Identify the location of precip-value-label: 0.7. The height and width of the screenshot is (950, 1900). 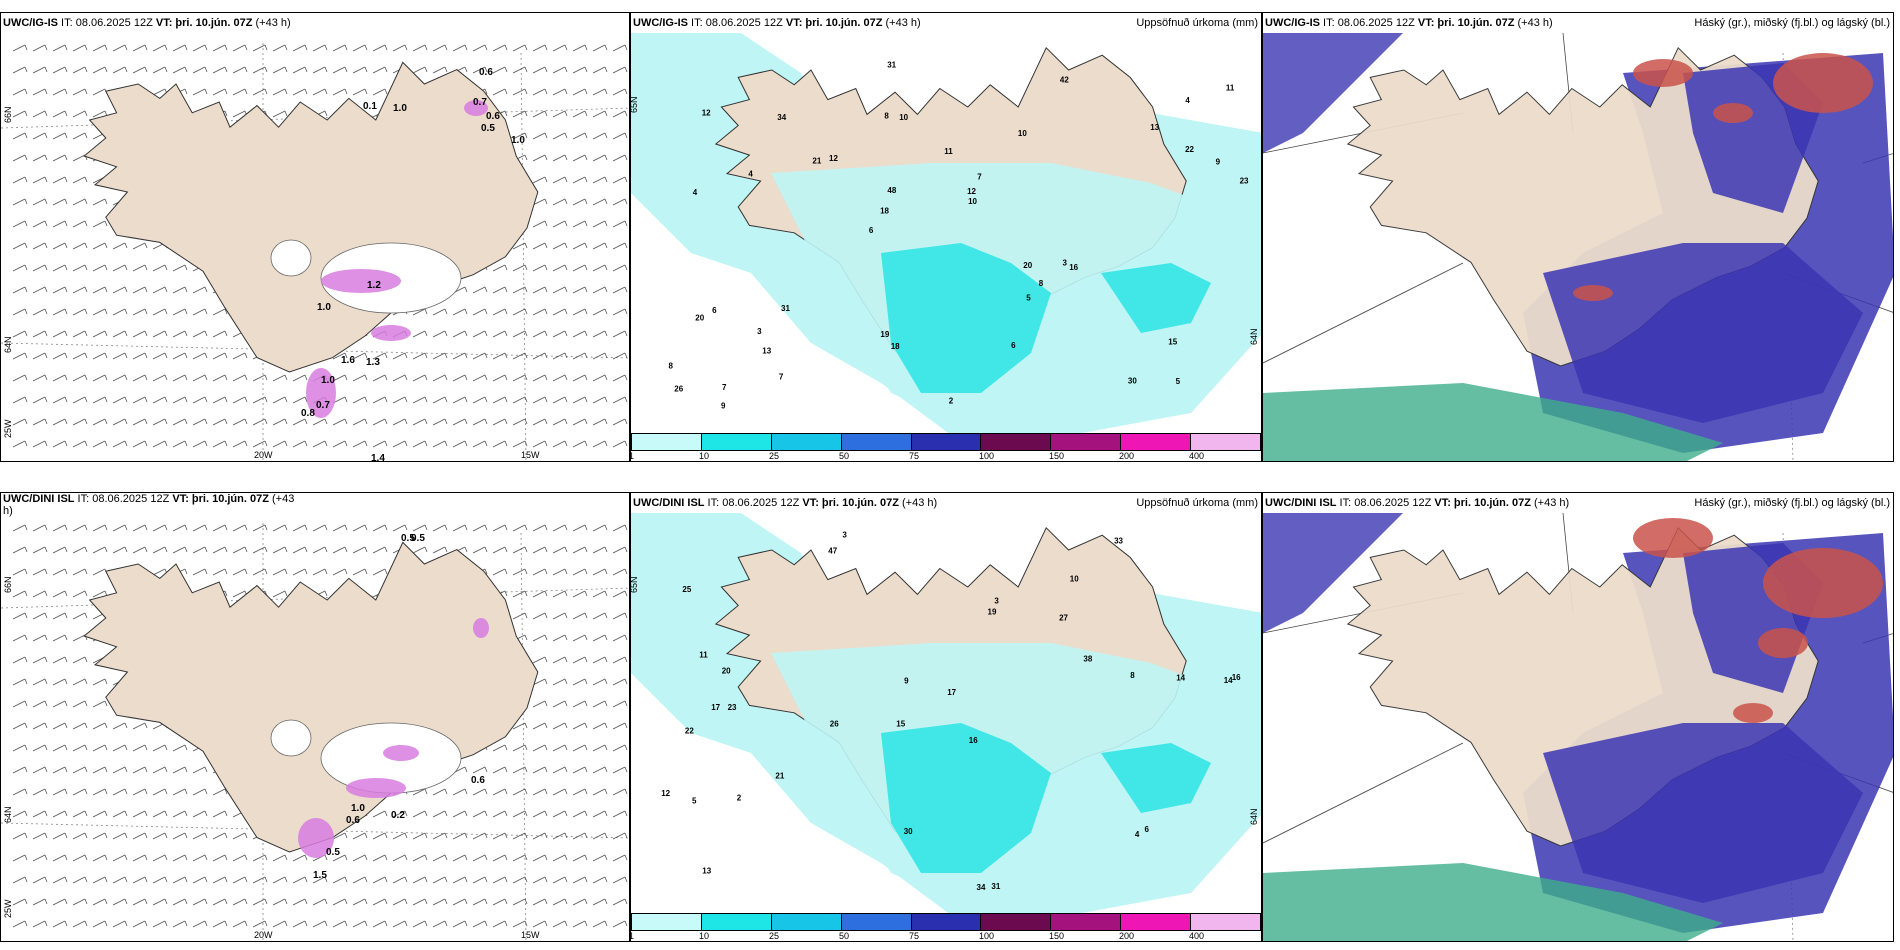
(323, 405).